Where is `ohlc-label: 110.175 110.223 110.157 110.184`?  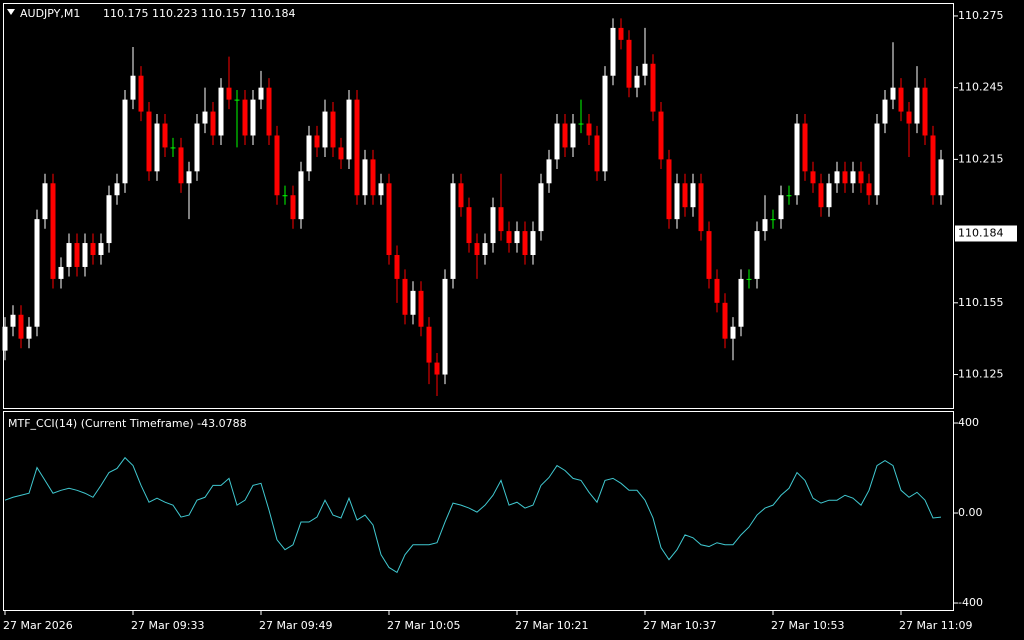
ohlc-label: 110.175 110.223 110.157 110.184 is located at coordinates (199, 13).